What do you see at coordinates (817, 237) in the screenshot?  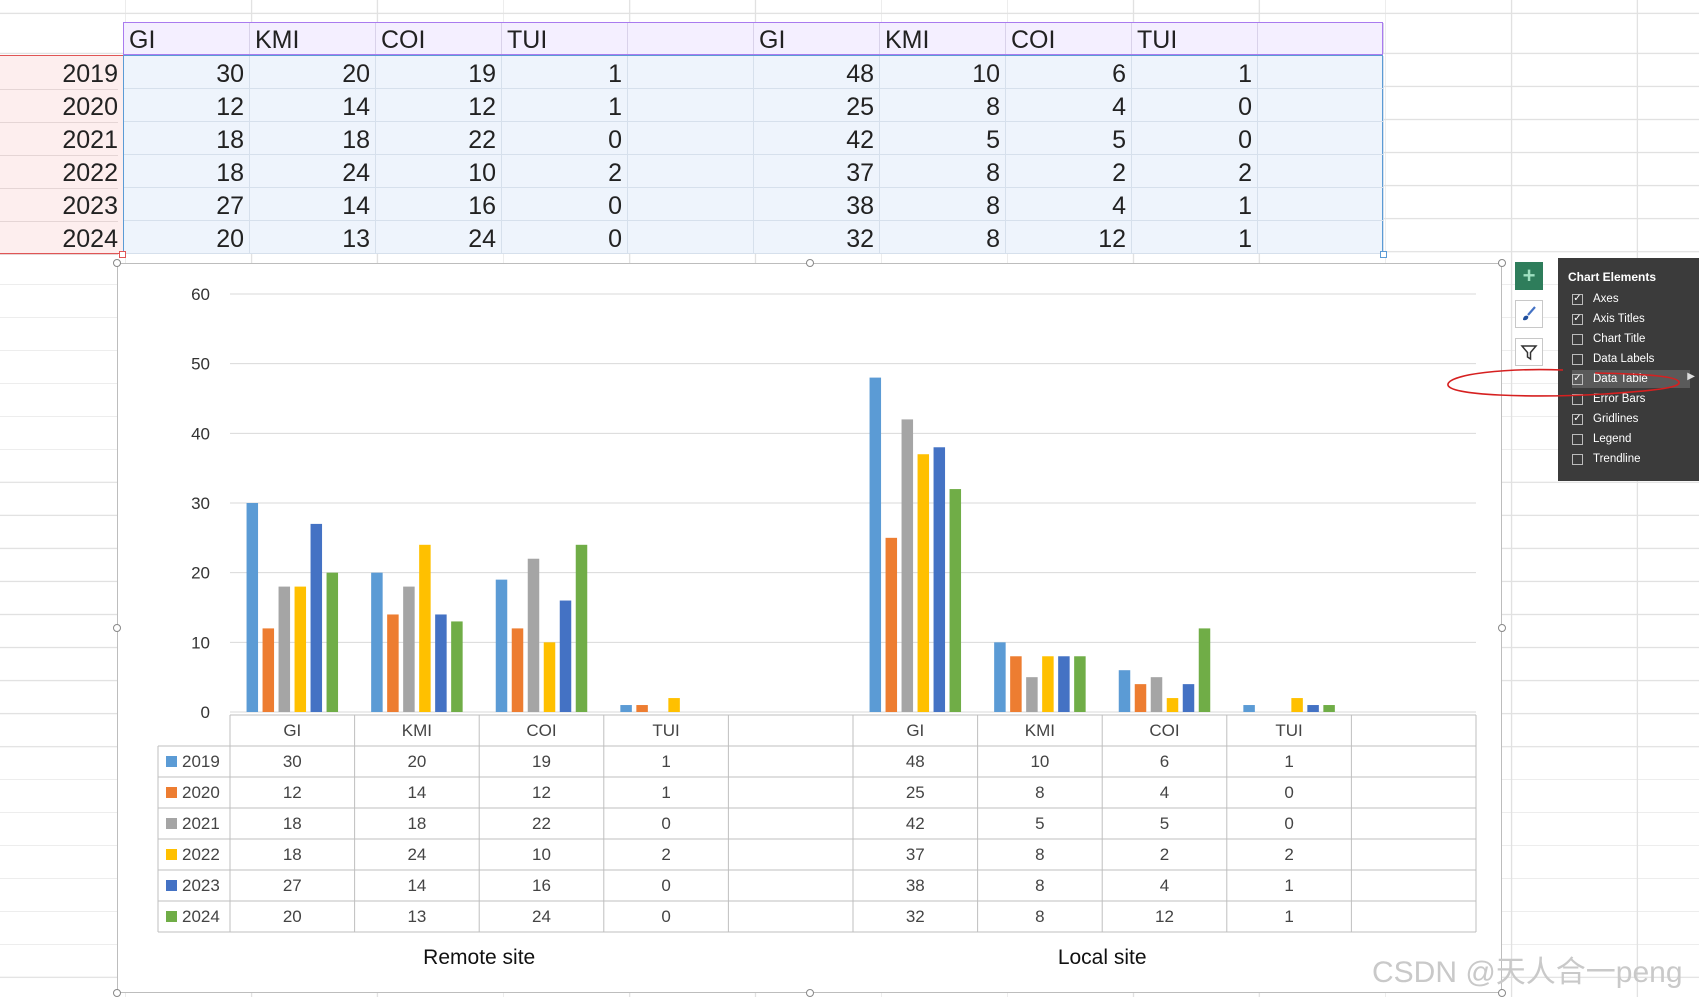 I see `table-cell: 32` at bounding box center [817, 237].